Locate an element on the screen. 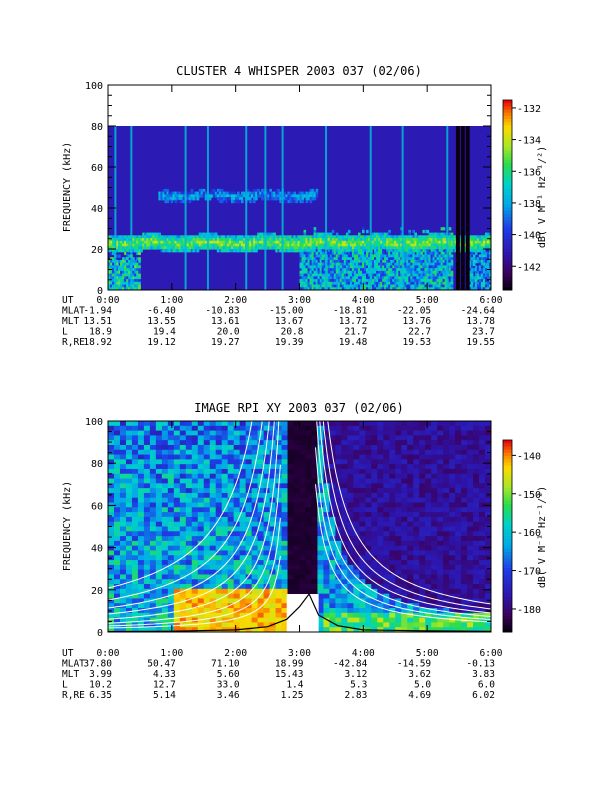 The height and width of the screenshot is (800, 600). colorbar-cell is located at coordinates (507, 171).